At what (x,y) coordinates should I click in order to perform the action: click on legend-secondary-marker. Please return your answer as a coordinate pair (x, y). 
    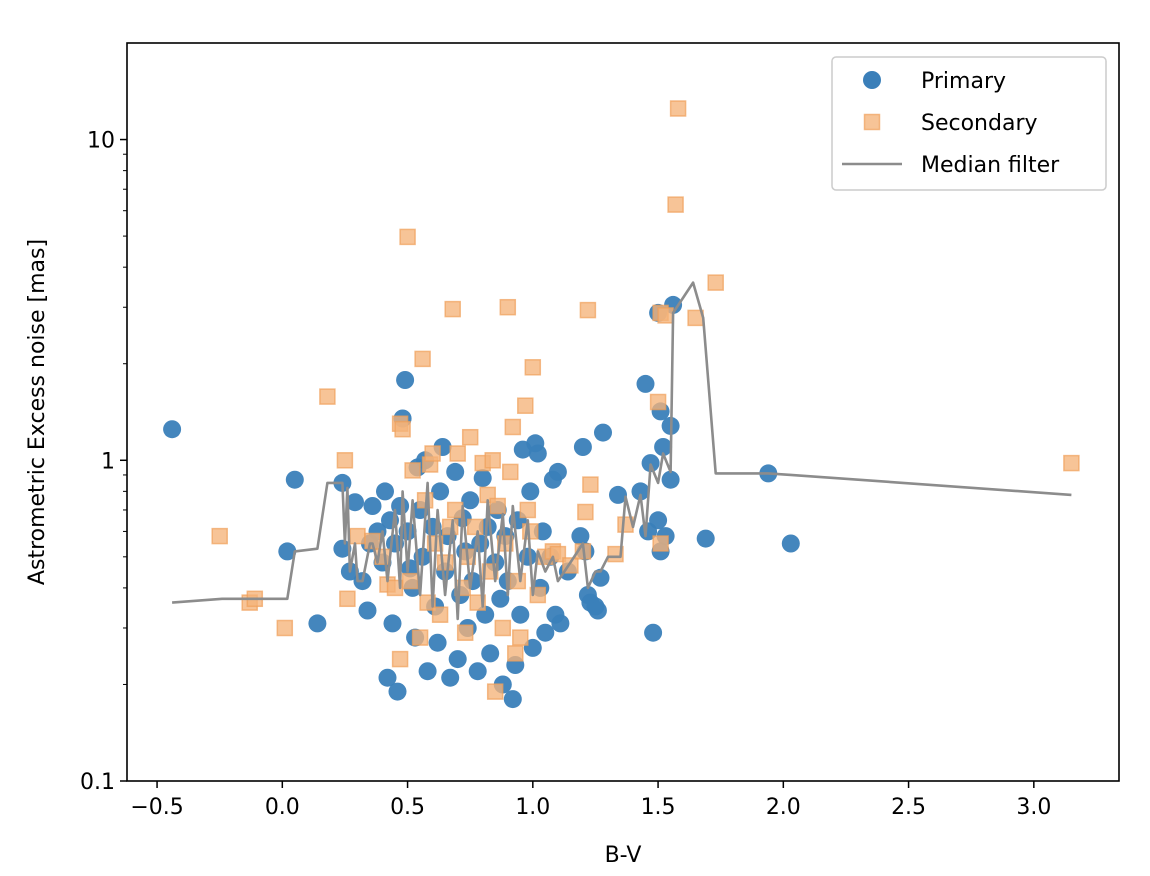
    Looking at the image, I should click on (872, 122).